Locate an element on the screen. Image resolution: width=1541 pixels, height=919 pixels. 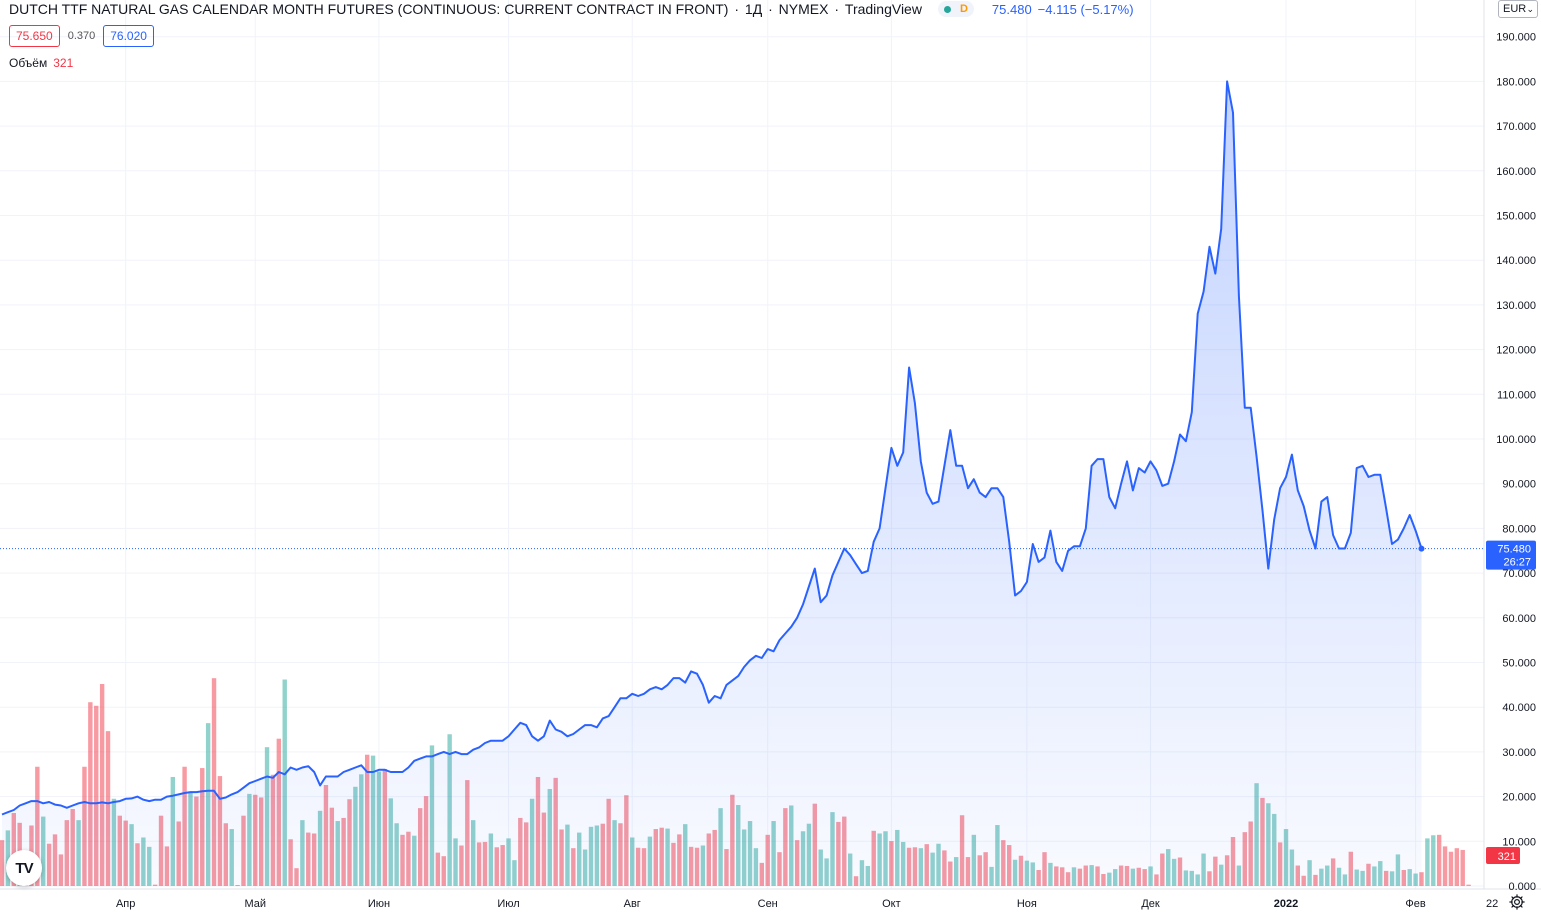
y-tick-label: 110.000 is located at coordinates (1516, 395).